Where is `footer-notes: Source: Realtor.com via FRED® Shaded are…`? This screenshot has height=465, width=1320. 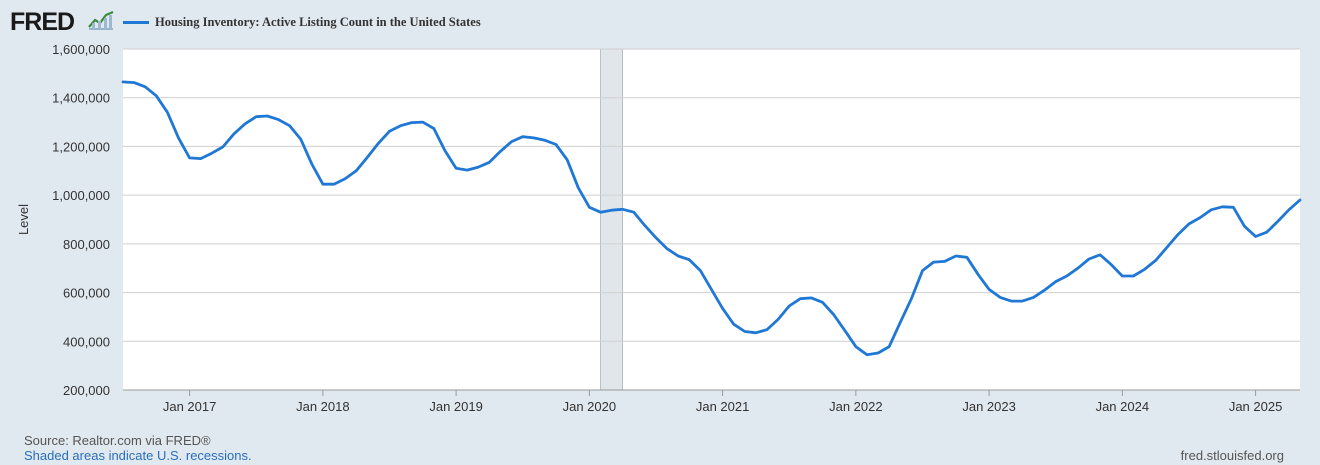 footer-notes: Source: Realtor.com via FRED® Shaded are… is located at coordinates (138, 448).